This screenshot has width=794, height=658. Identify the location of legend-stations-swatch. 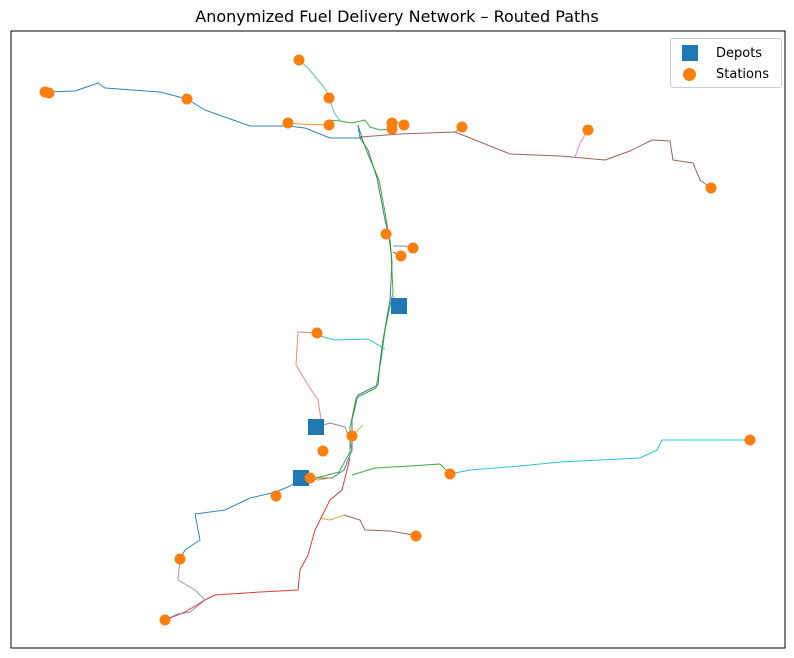
(689, 74).